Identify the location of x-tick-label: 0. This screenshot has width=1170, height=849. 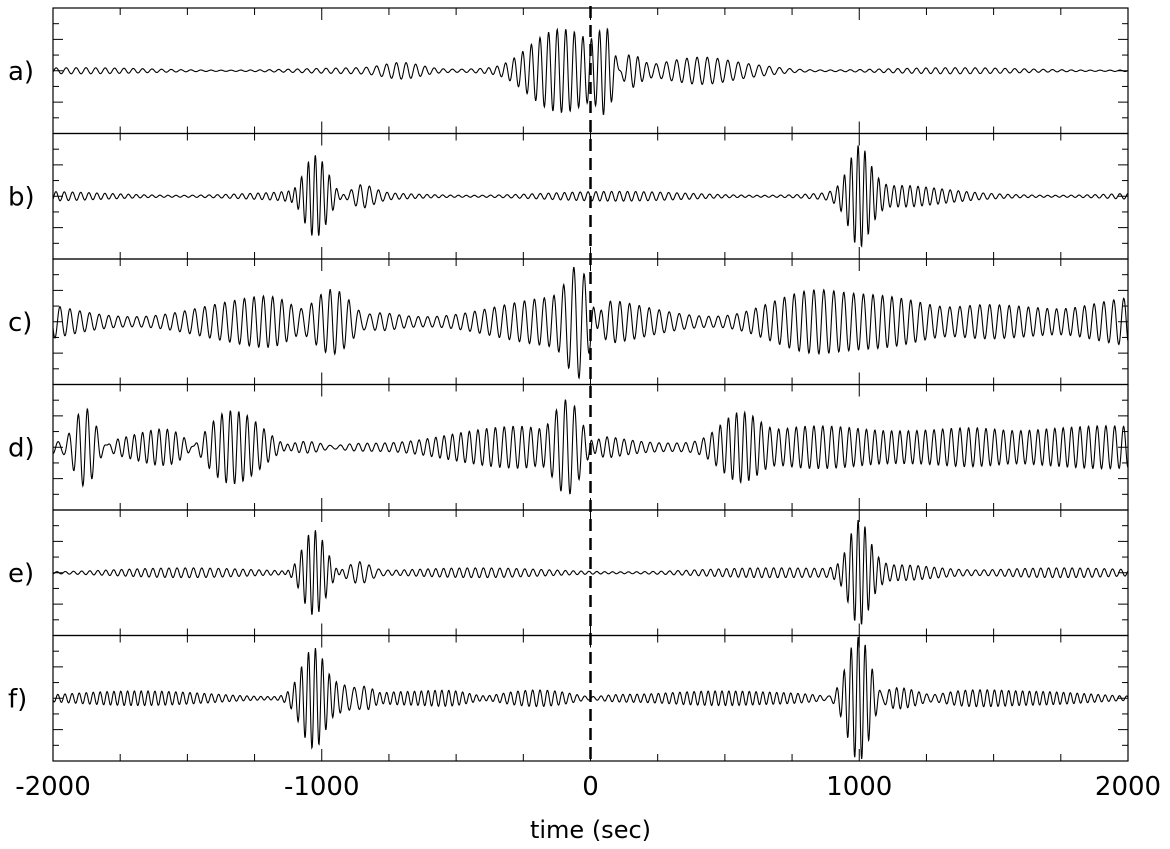
(590, 787).